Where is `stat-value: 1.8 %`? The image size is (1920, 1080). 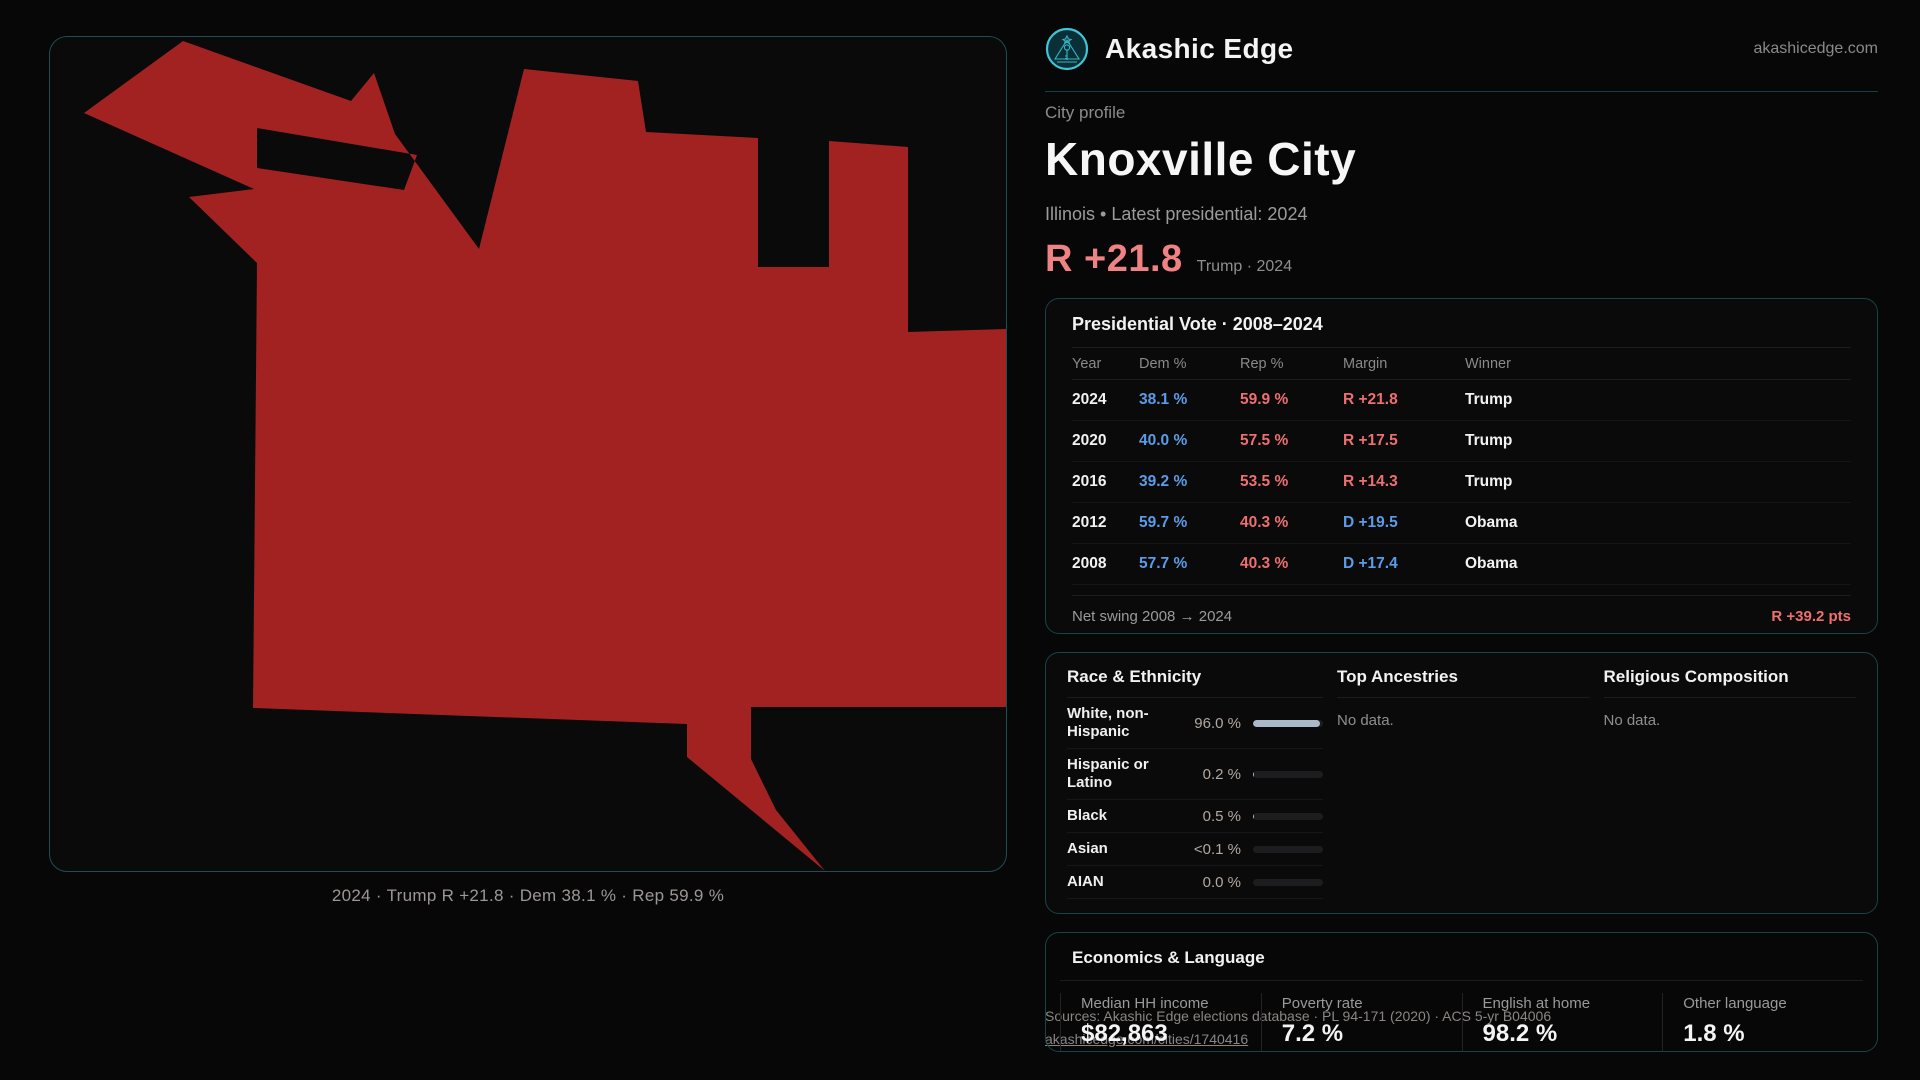 stat-value: 1.8 % is located at coordinates (1714, 1033).